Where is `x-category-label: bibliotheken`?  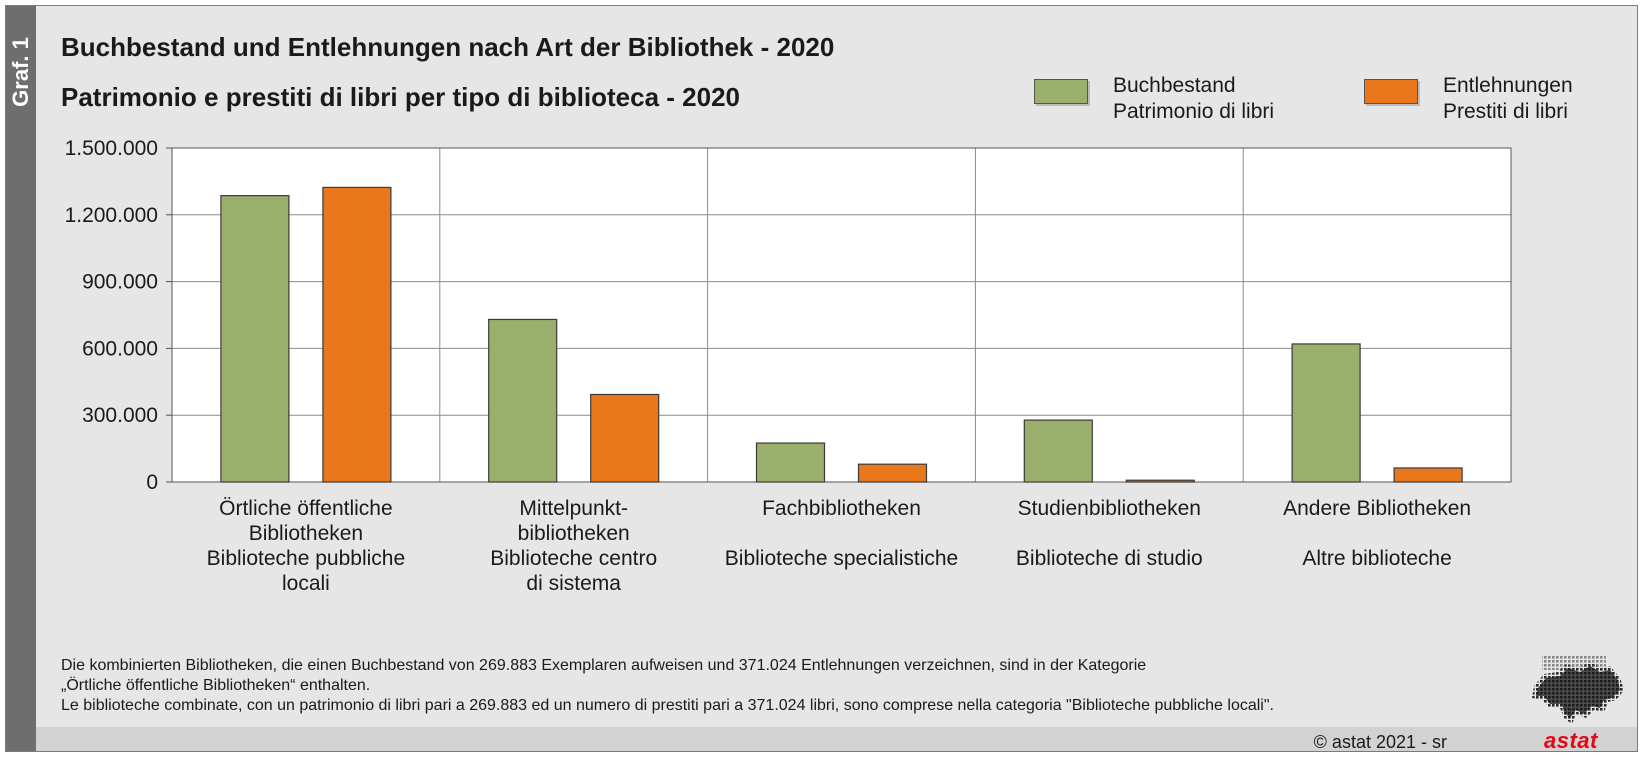 x-category-label: bibliotheken is located at coordinates (574, 533).